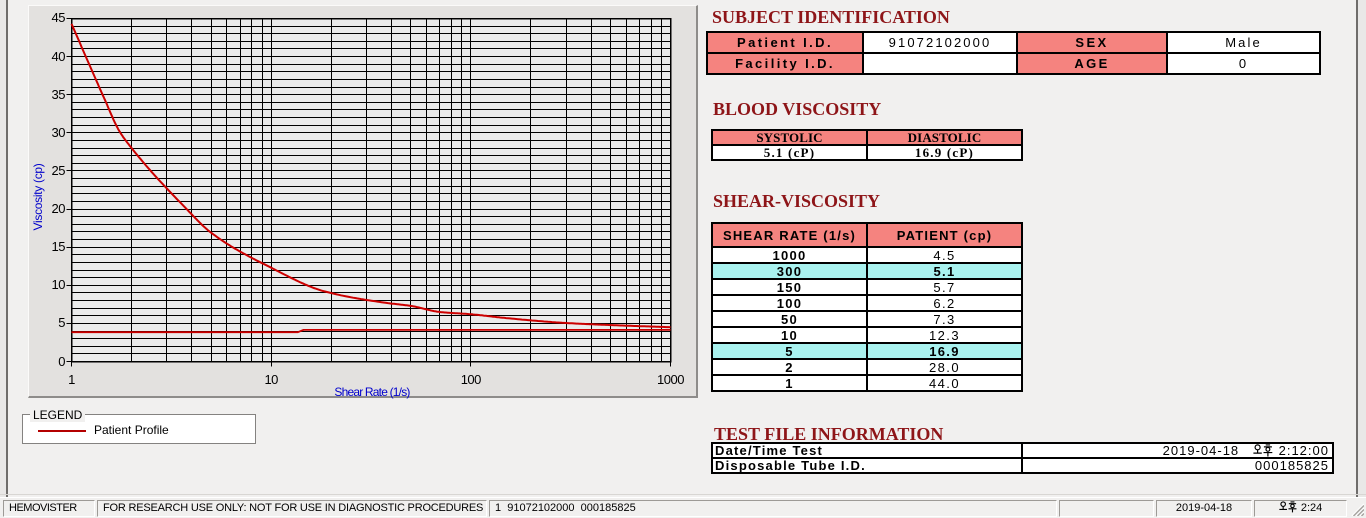 The width and height of the screenshot is (1366, 518). I want to click on svg-text: 35, so click(59, 94).